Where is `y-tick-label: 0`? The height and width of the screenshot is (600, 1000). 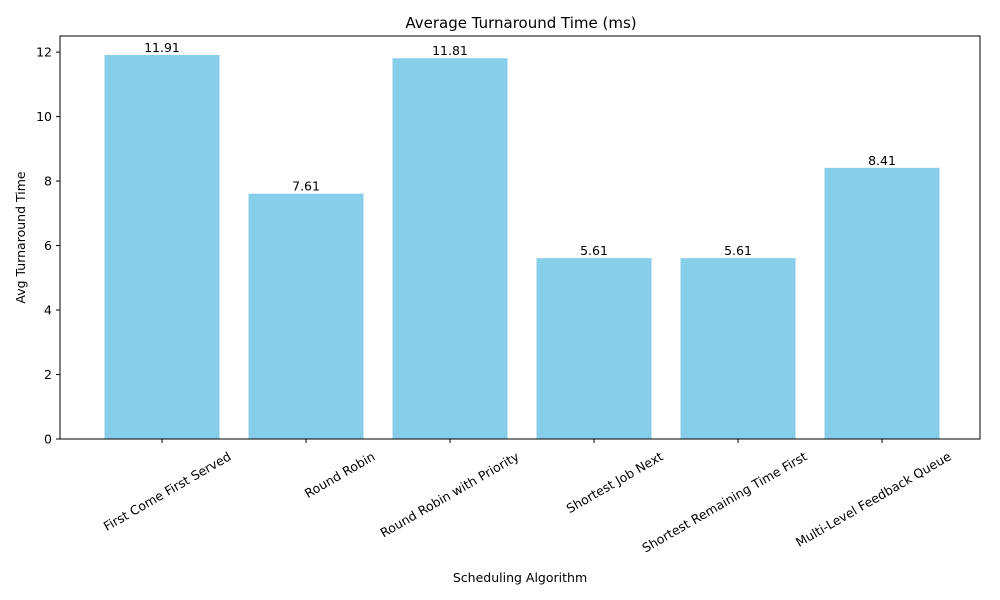
y-tick-label: 0 is located at coordinates (48, 439).